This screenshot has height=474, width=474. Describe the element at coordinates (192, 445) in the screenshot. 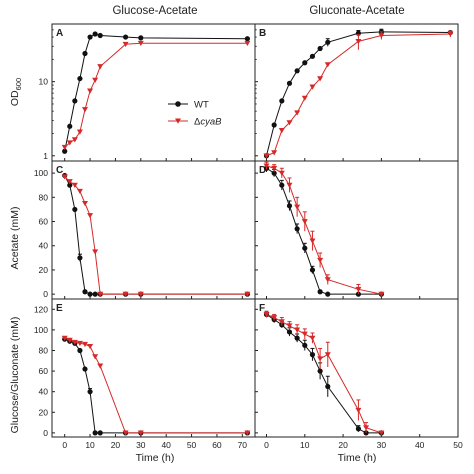

I see `x-tick-label: 50` at that location.